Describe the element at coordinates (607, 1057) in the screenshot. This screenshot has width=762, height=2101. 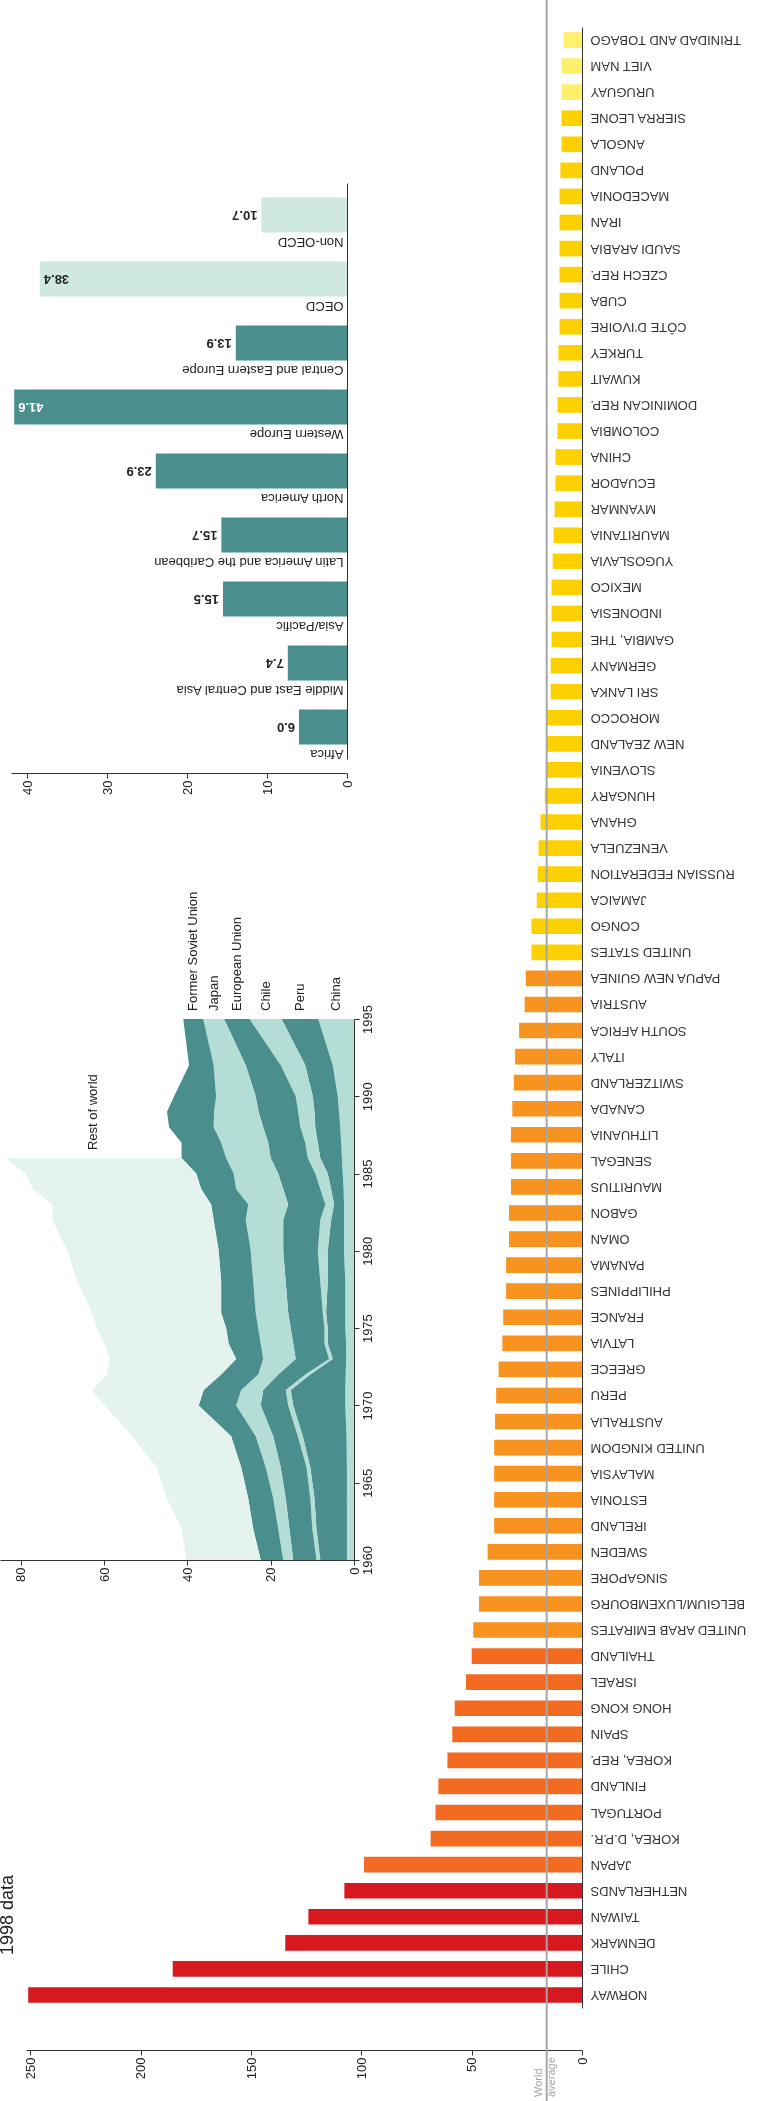
I see `y-tick-label: ITALY` at that location.